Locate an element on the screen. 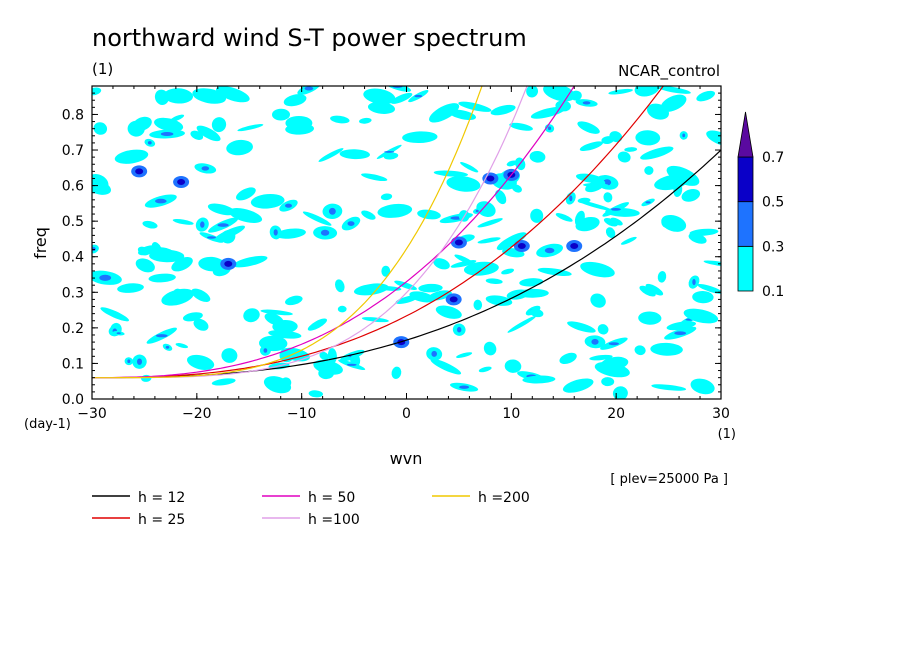 This screenshot has height=654, width=904. y-tick-label: 0.1 is located at coordinates (73, 364).